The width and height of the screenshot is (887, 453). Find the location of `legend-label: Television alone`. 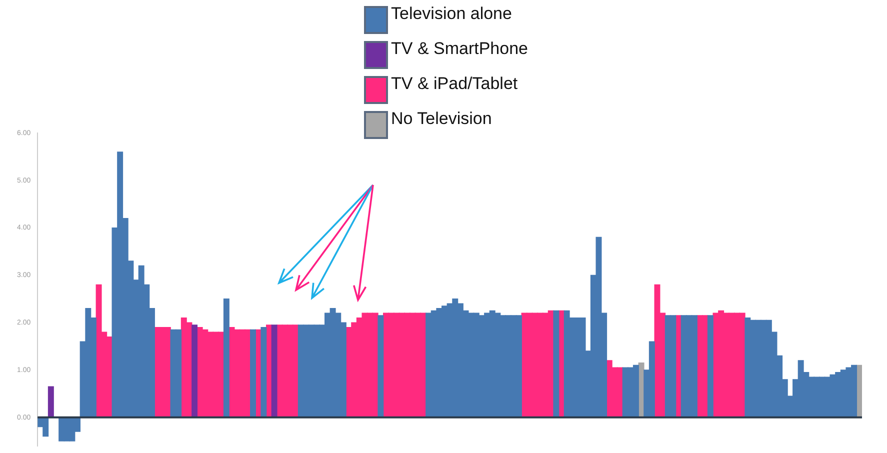

legend-label: Television alone is located at coordinates (451, 14).